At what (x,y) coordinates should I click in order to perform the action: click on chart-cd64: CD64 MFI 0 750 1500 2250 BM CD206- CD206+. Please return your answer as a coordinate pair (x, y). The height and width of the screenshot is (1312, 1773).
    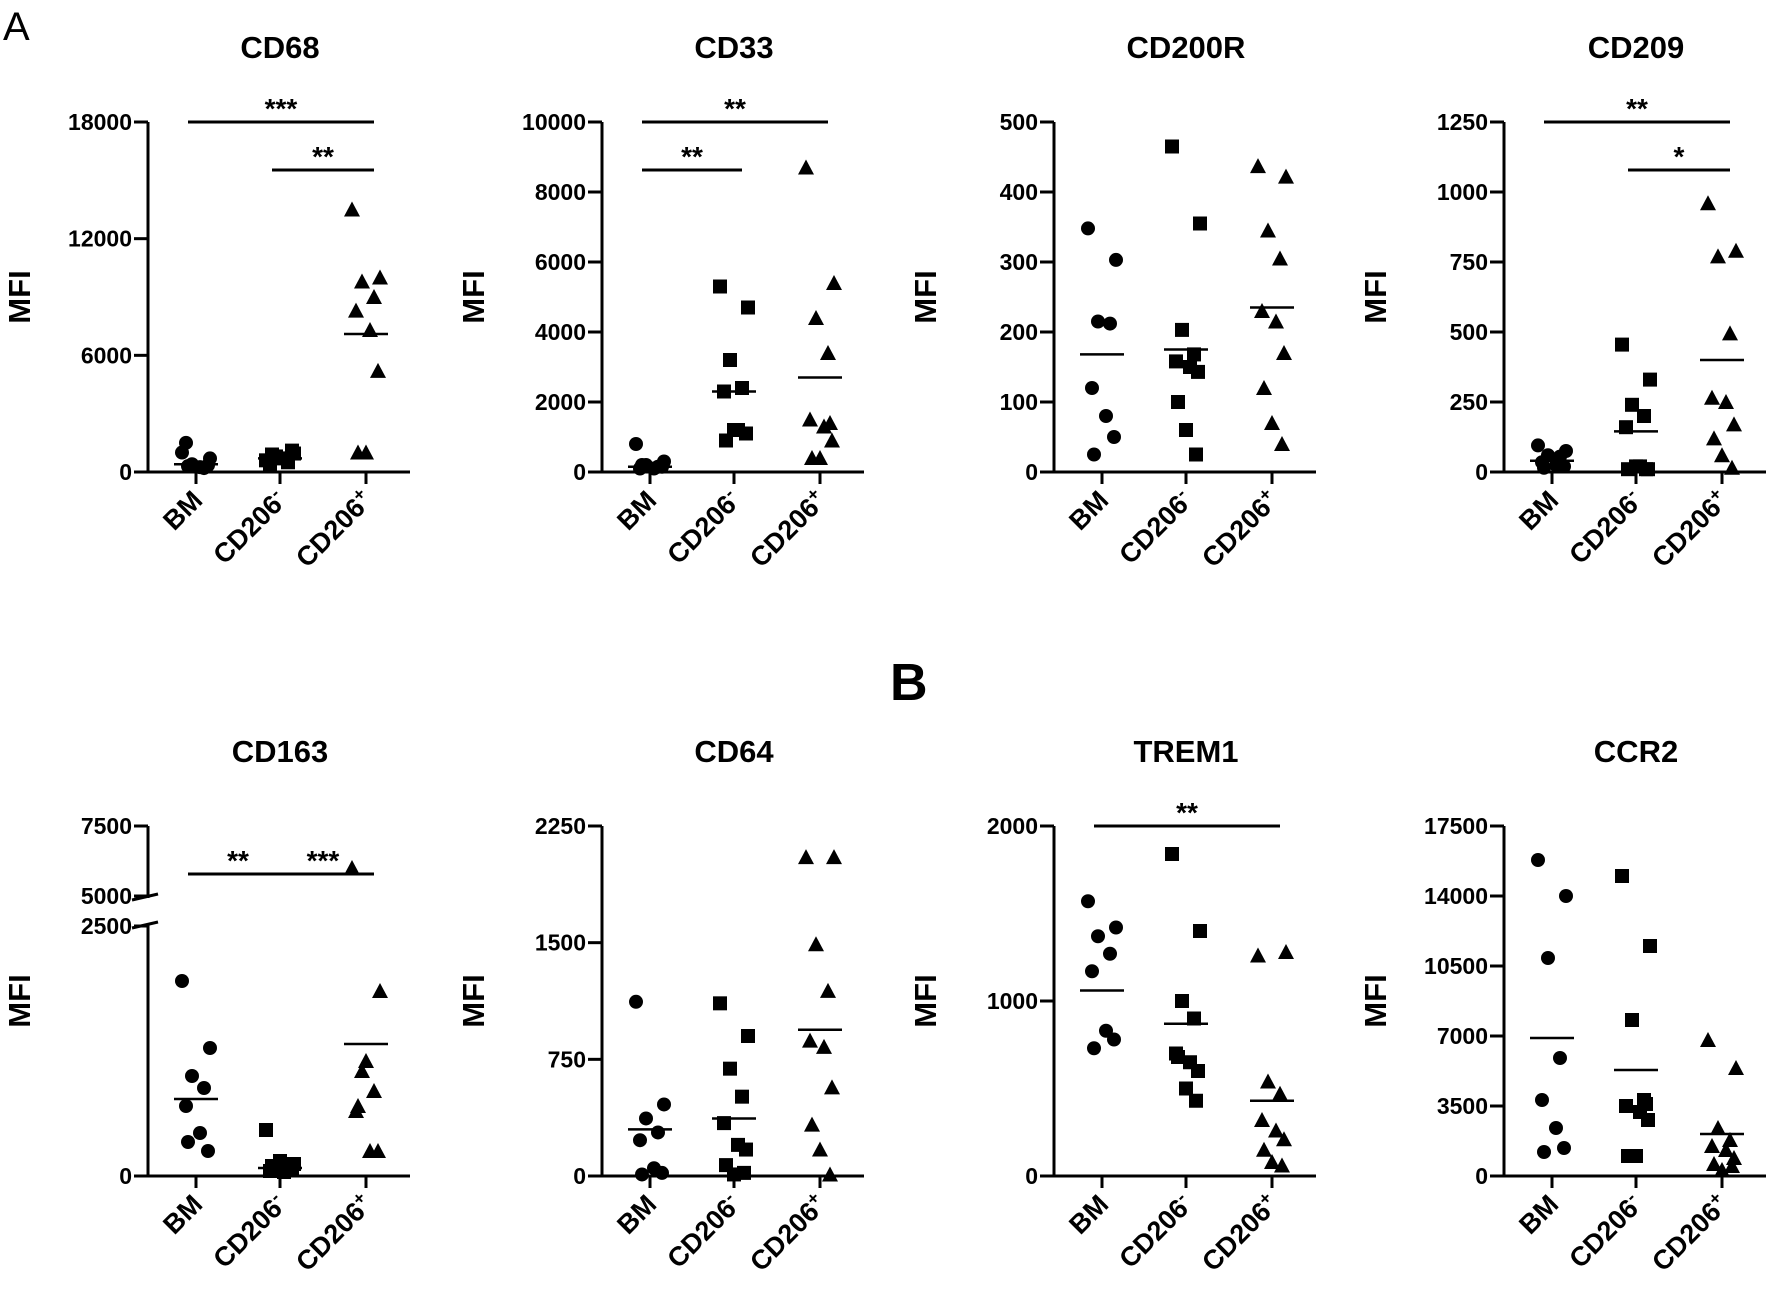
    Looking at the image, I should click on (660, 1005).